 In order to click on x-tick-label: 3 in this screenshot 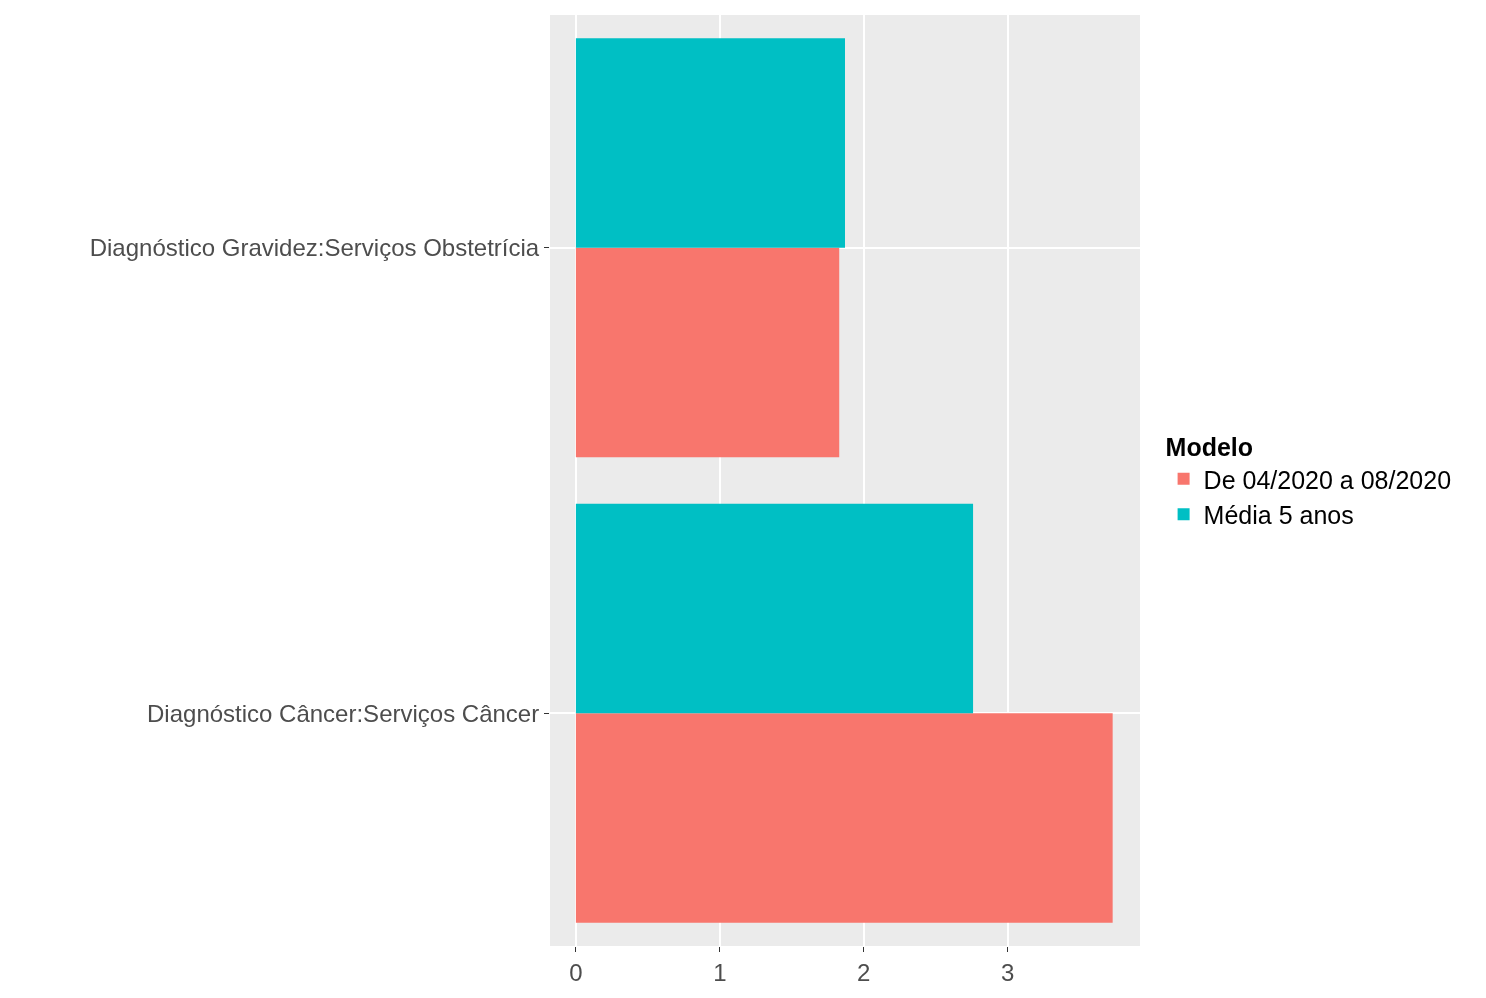, I will do `click(1007, 972)`.